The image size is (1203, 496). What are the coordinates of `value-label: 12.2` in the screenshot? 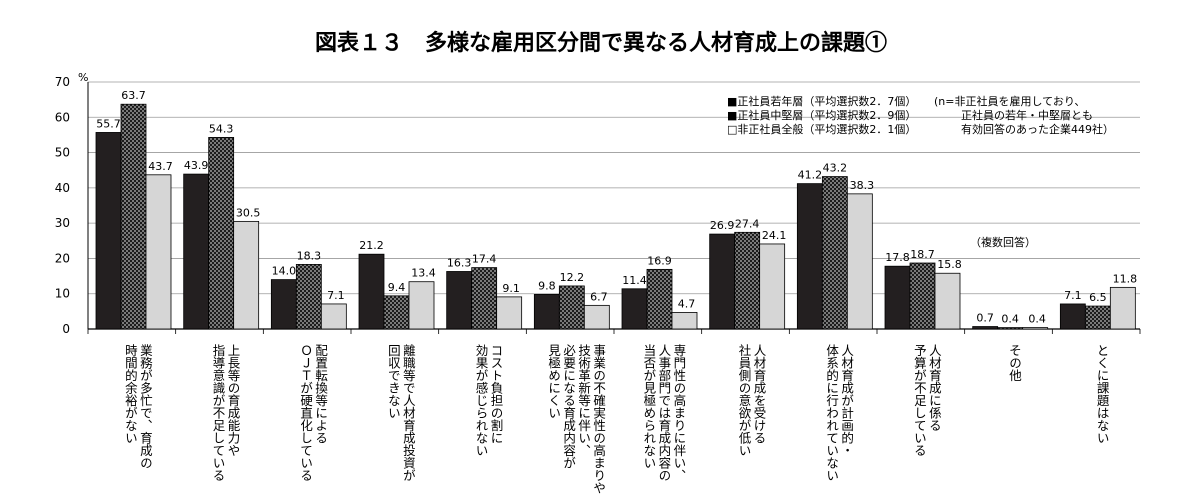 It's located at (572, 277).